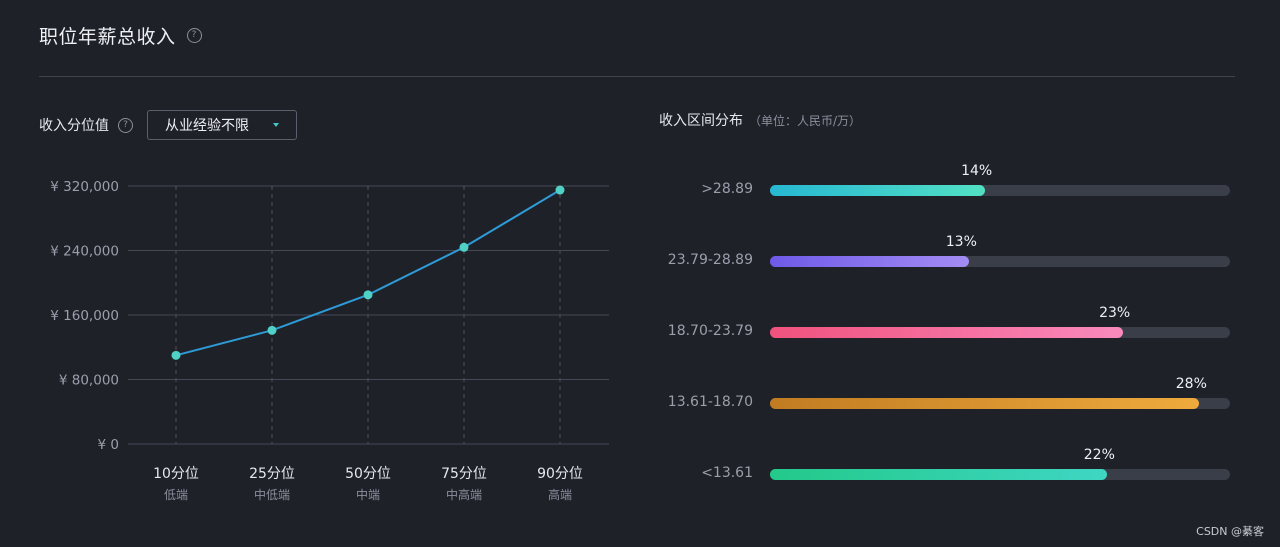  Describe the element at coordinates (640, 397) in the screenshot. I see `distribution-row: 13.61-18.70 28%` at that location.